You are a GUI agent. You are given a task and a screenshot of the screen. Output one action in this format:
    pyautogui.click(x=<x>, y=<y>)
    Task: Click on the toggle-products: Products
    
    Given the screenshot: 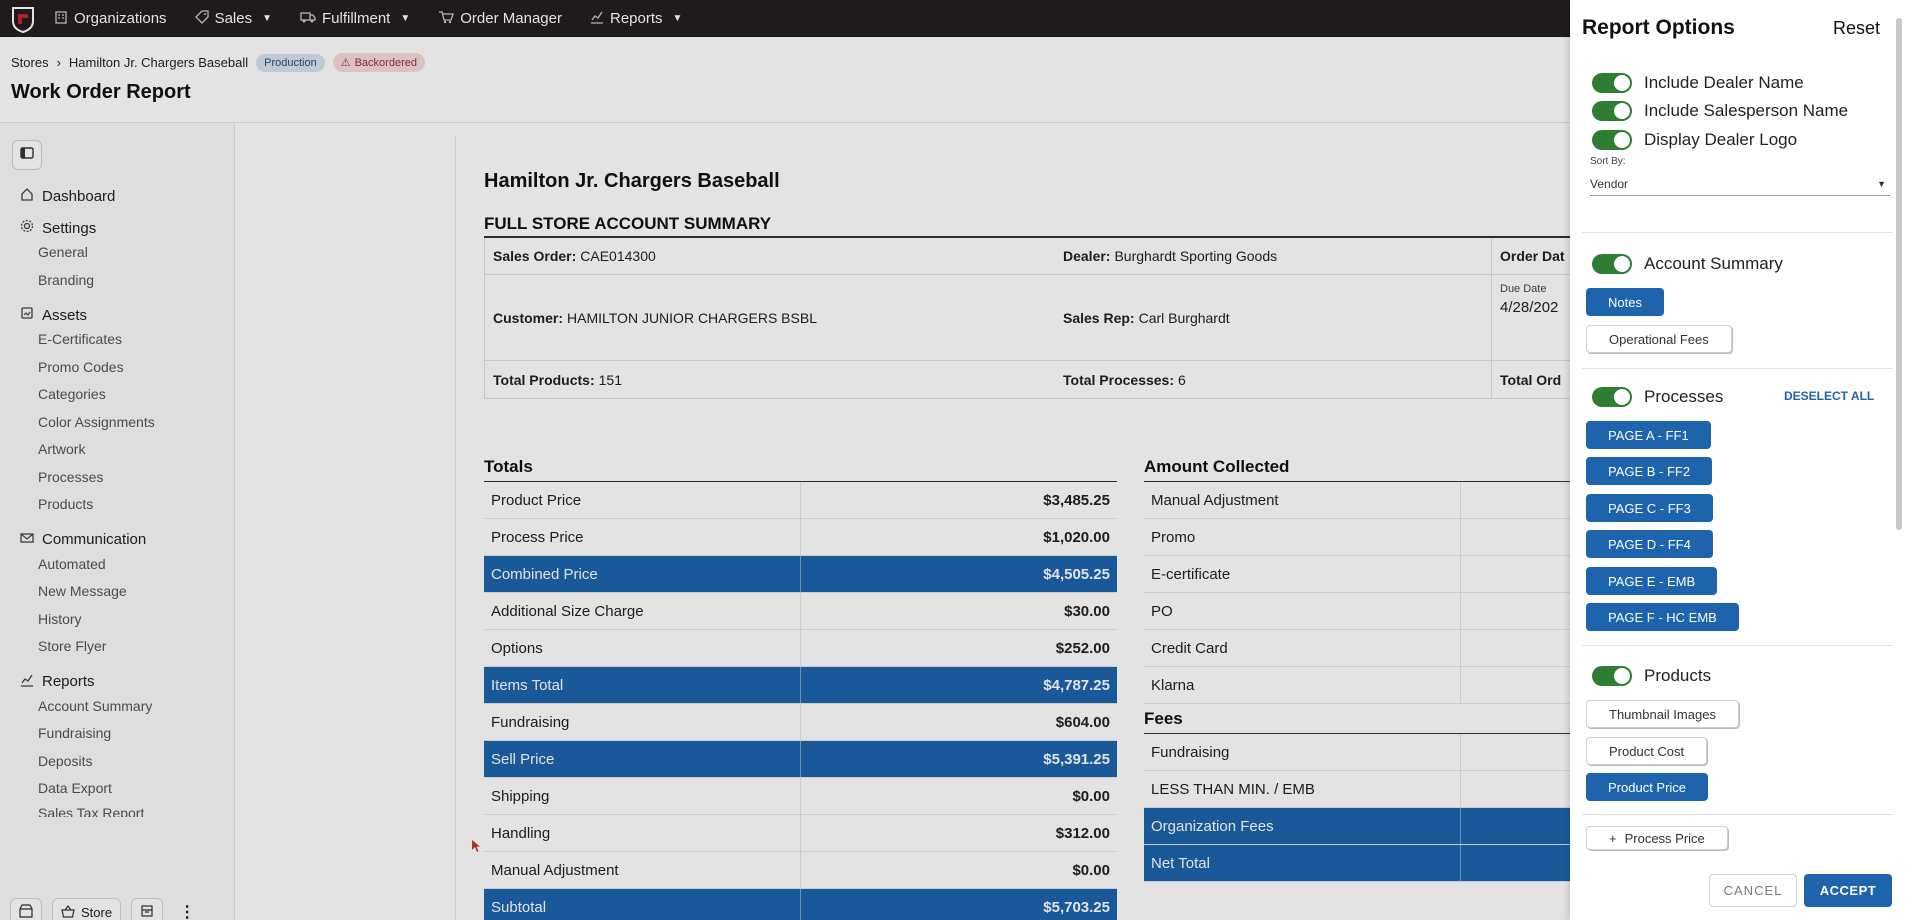 What is the action you would take?
    pyautogui.click(x=1651, y=676)
    